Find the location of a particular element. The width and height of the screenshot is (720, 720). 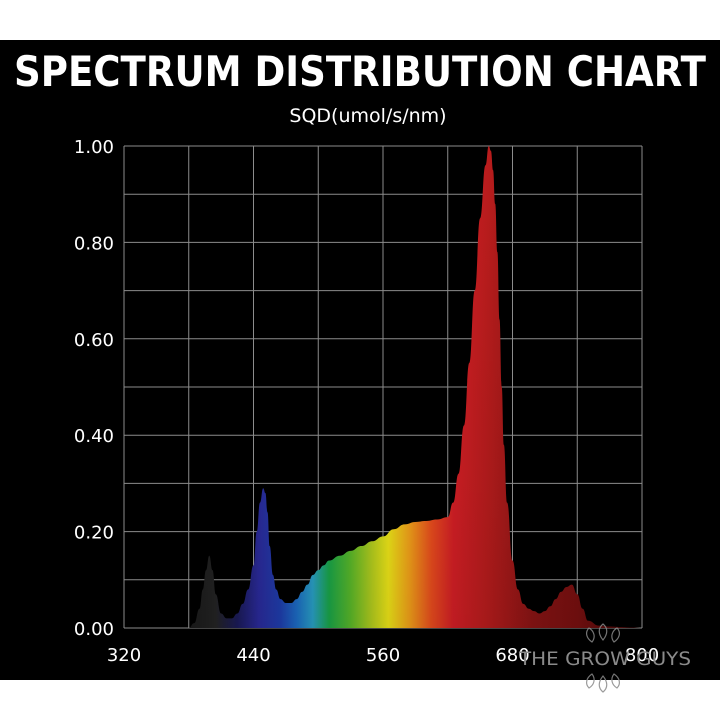

y-tick-label: 0.00 is located at coordinates (94, 629).